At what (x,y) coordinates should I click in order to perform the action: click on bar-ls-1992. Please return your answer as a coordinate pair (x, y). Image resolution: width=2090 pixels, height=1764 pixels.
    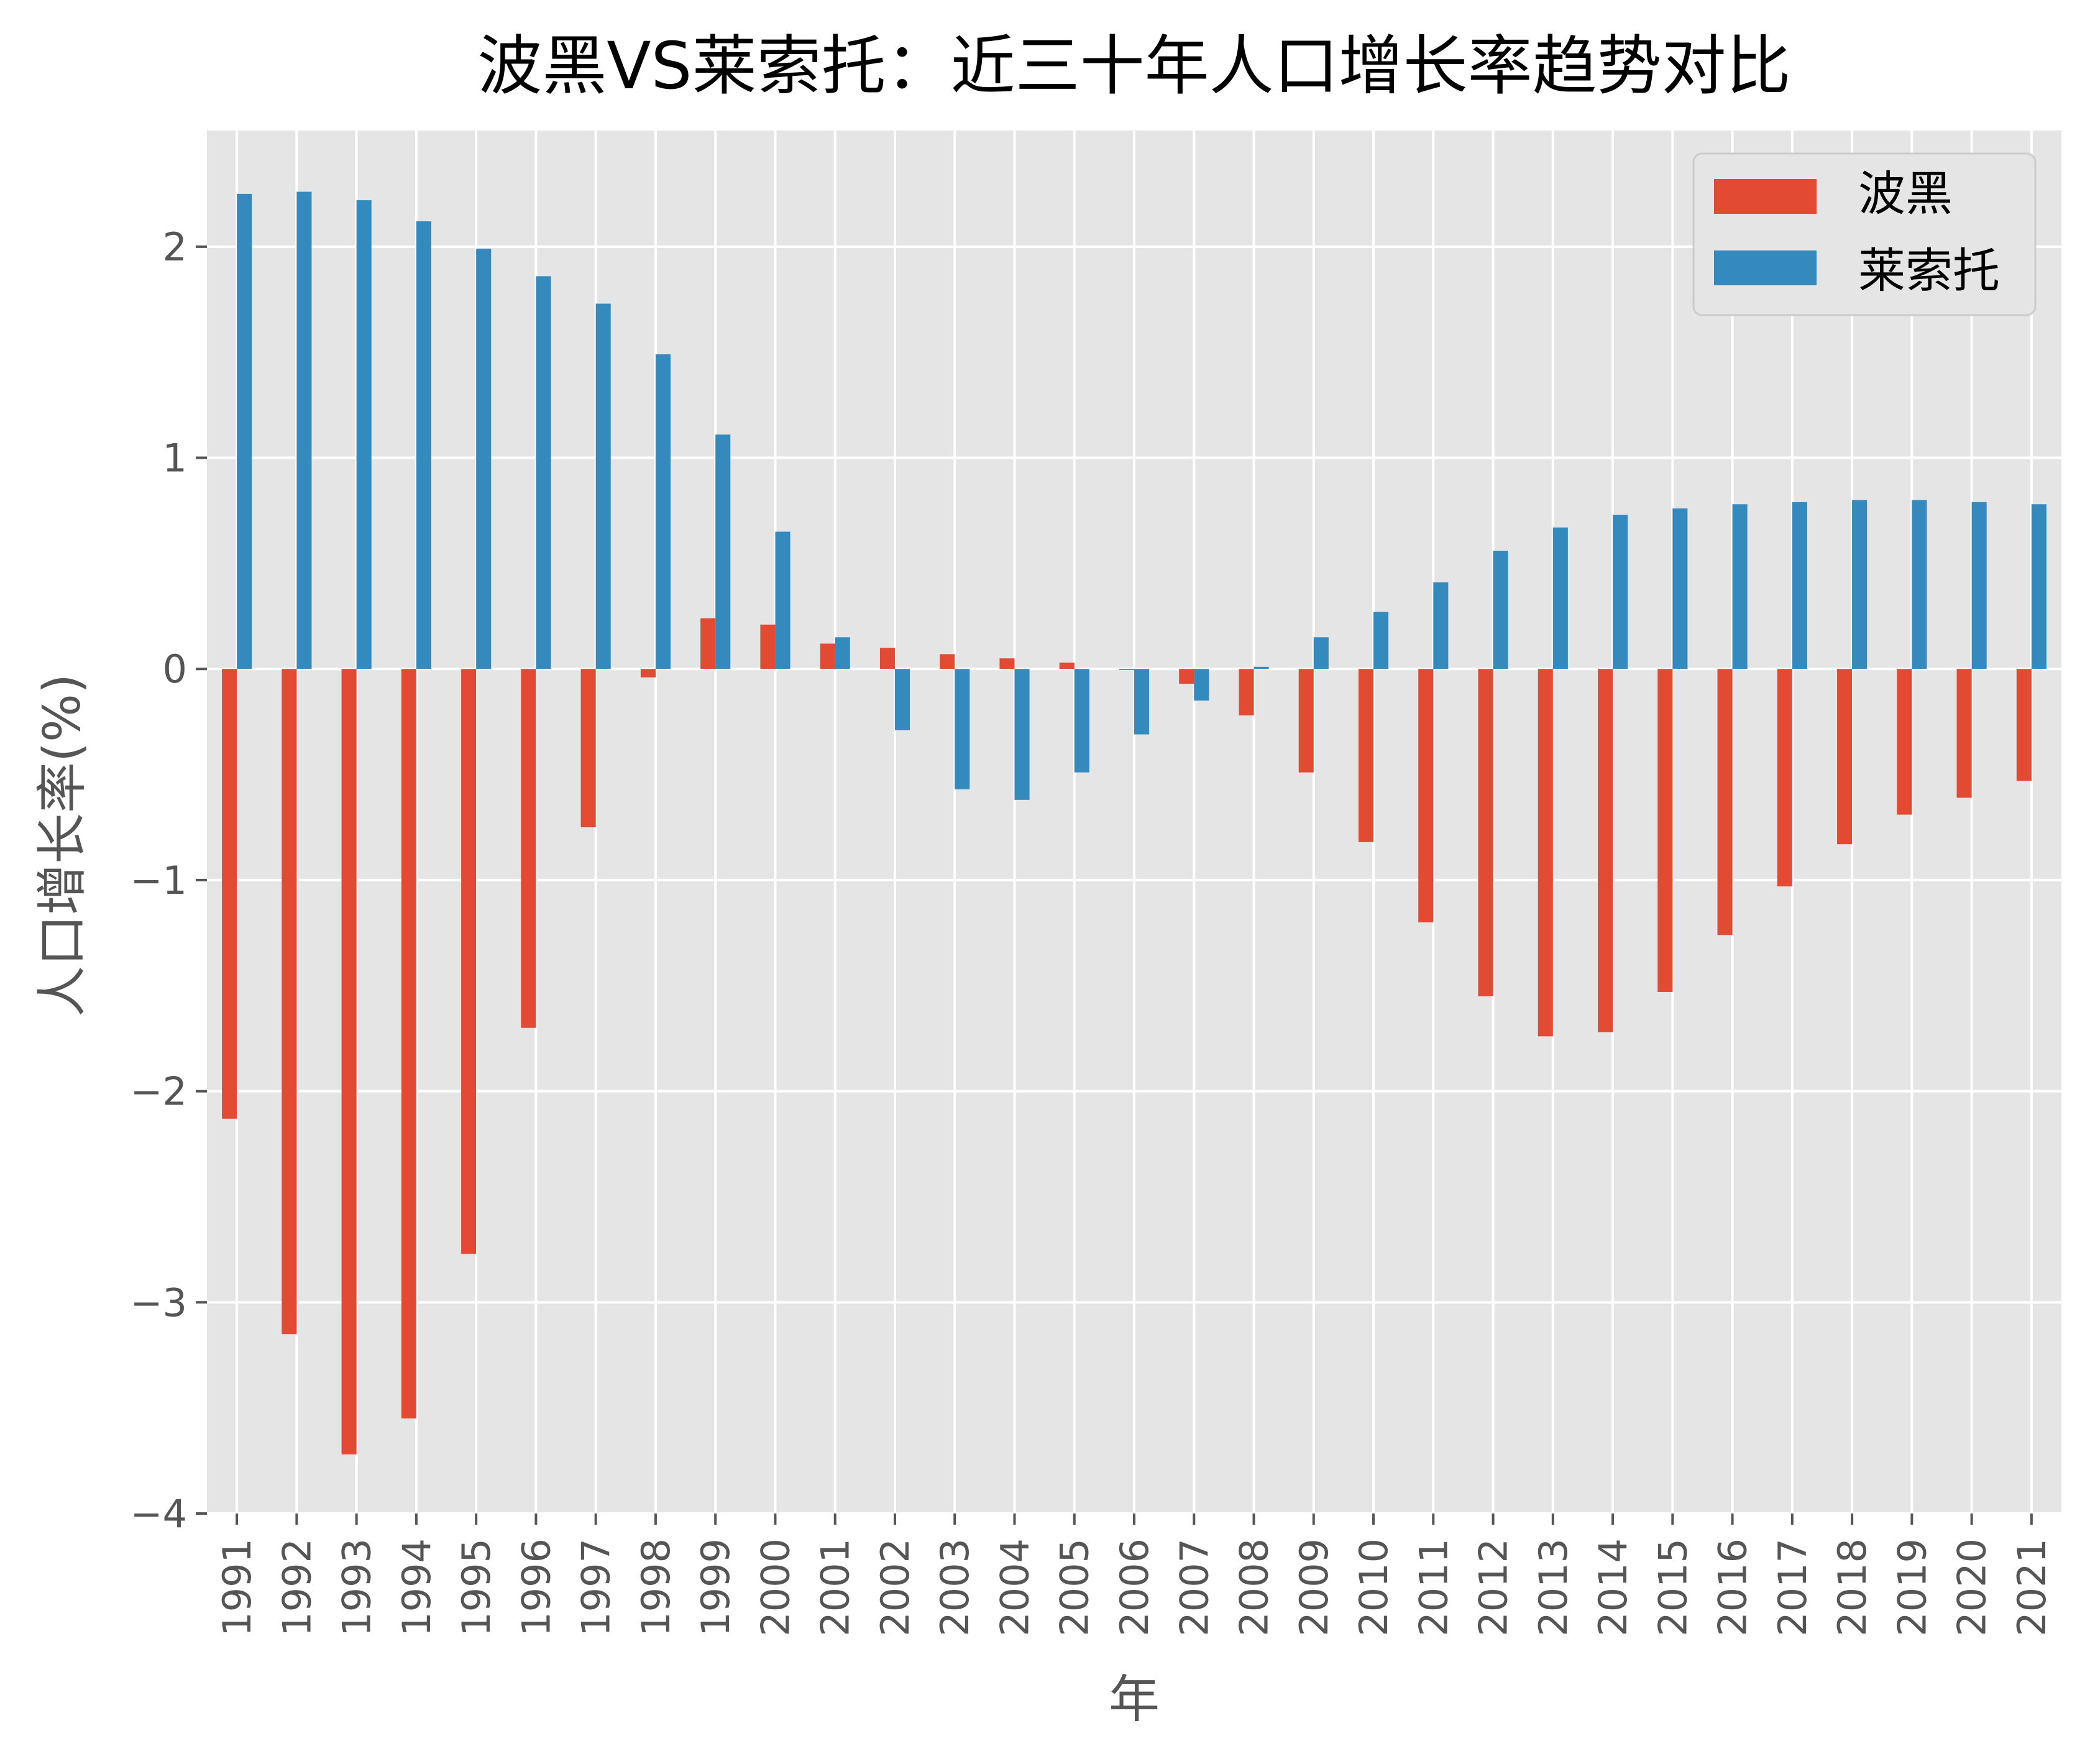
    Looking at the image, I should click on (304, 430).